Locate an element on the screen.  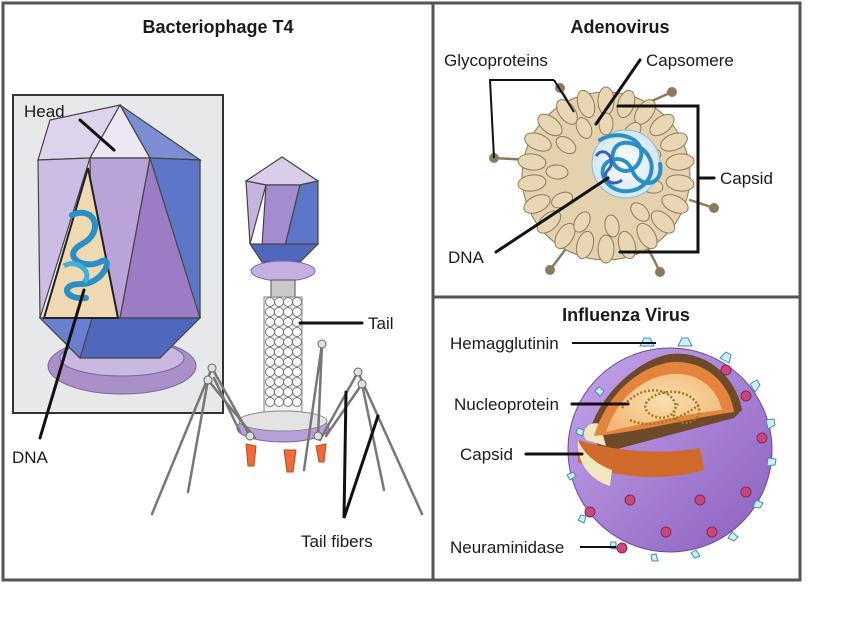
adeno-dna-leader-line is located at coordinates (552, 215).